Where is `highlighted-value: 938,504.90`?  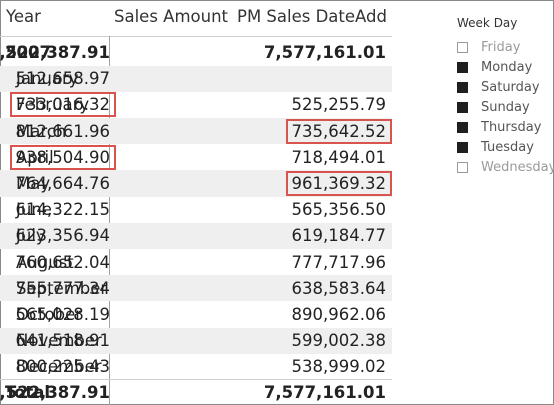
highlighted-value: 938,504.90 is located at coordinates (63, 157).